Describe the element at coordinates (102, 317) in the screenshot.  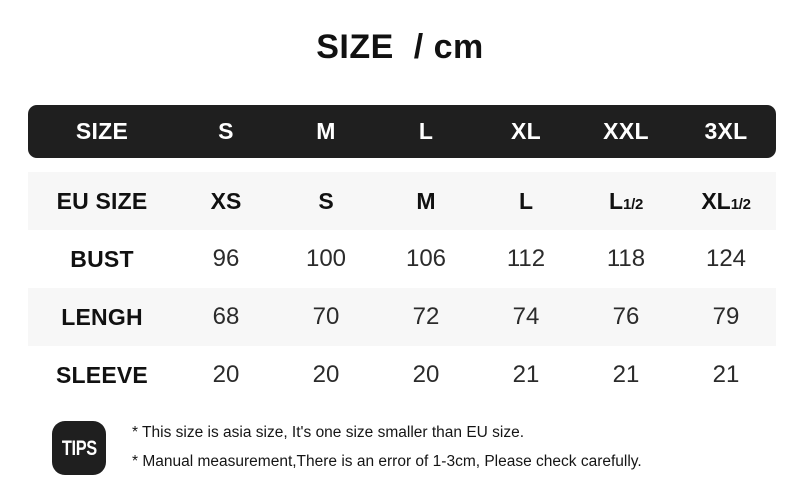
I see `row-label-lengh: LENGH` at that location.